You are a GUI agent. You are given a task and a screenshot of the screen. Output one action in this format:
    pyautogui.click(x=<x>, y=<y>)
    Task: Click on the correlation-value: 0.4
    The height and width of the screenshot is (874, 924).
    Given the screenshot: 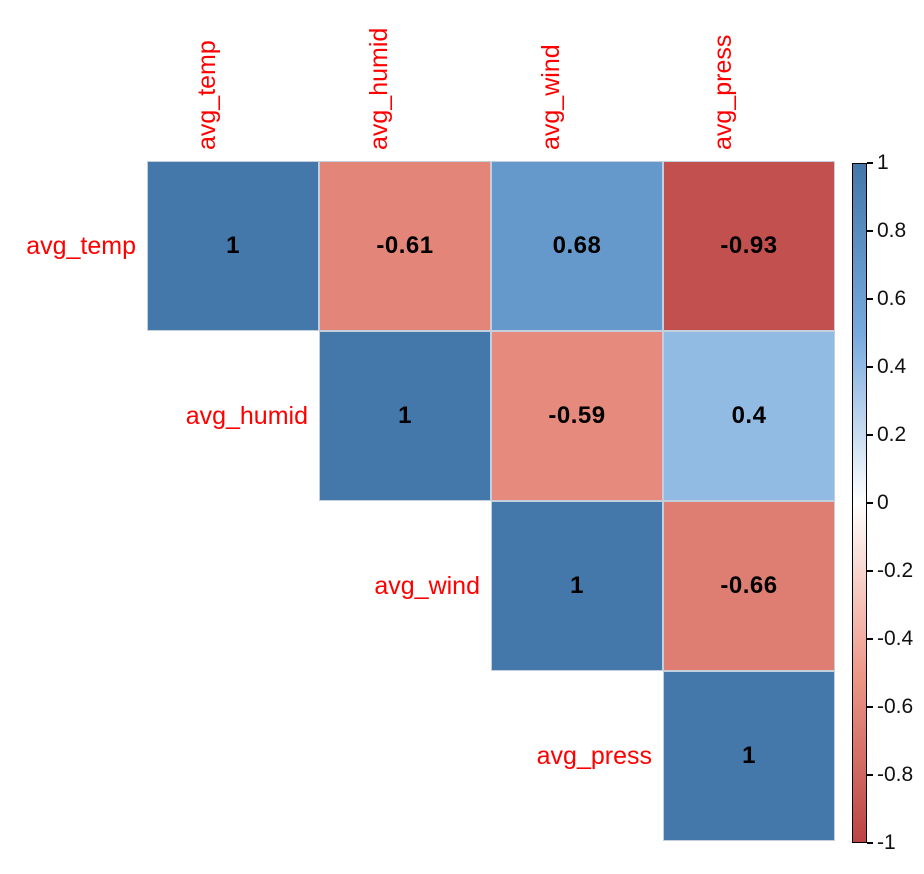 What is the action you would take?
    pyautogui.click(x=749, y=415)
    